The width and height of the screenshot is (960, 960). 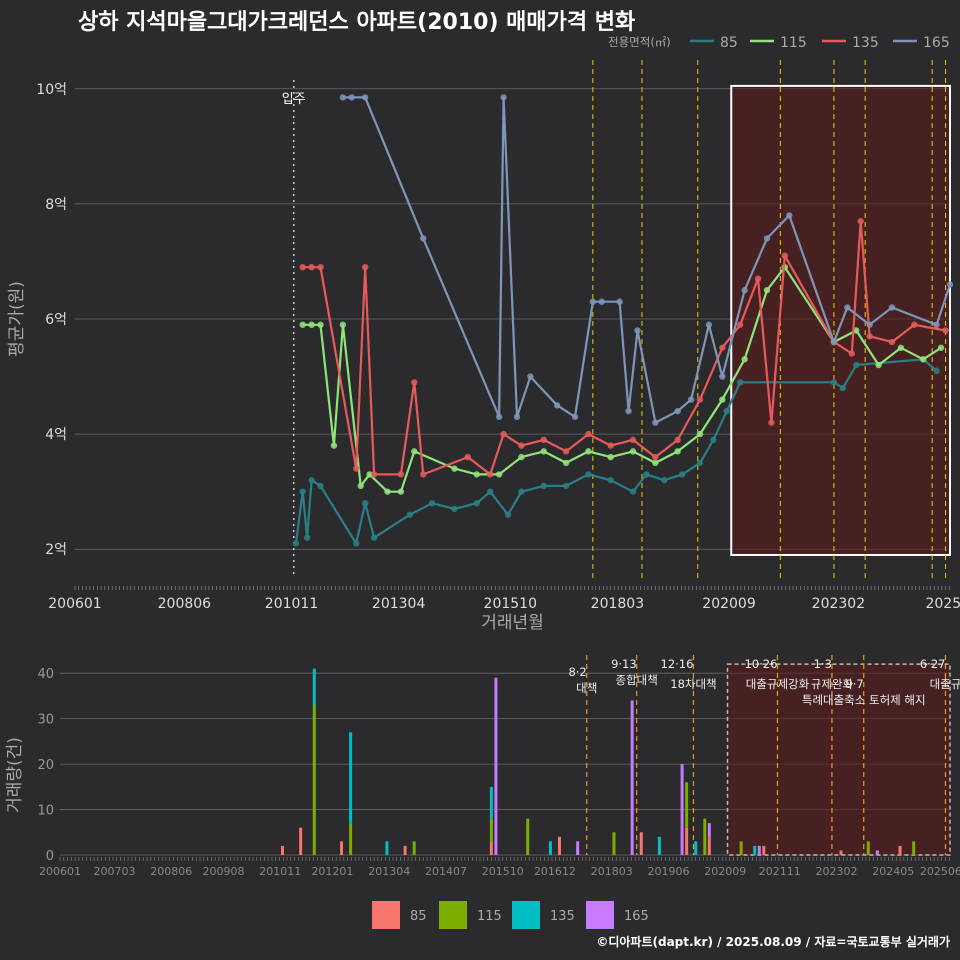 What do you see at coordinates (45, 674) in the screenshot?
I see `bar-y-tick-label: 40` at bounding box center [45, 674].